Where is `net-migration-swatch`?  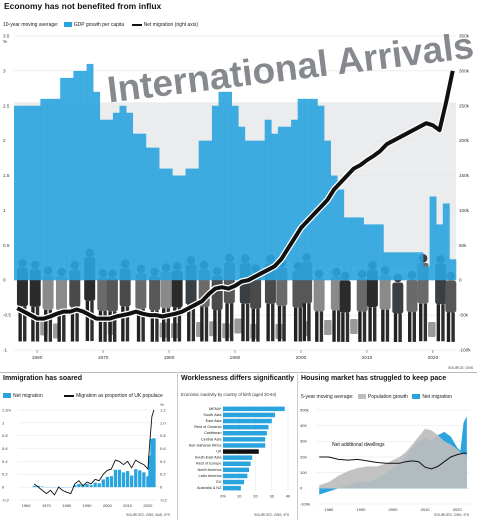 net-migration-swatch is located at coordinates (7, 396).